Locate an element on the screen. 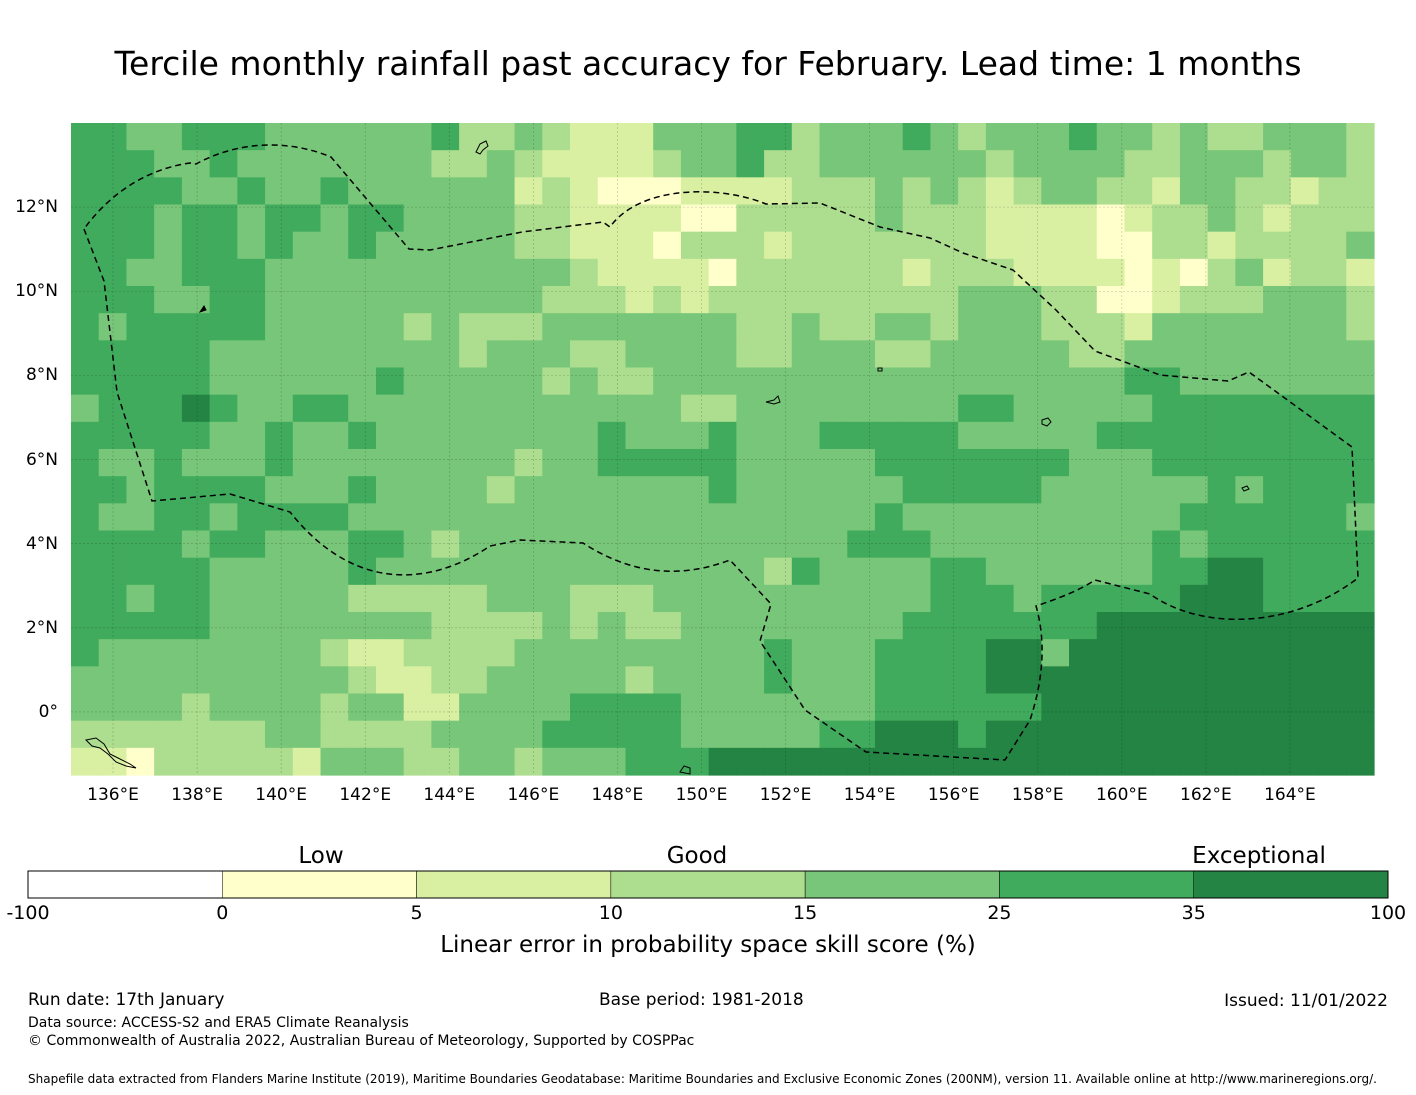 Image resolution: width=1416 pixels, height=1095 pixels. colorbar-border is located at coordinates (708, 884).